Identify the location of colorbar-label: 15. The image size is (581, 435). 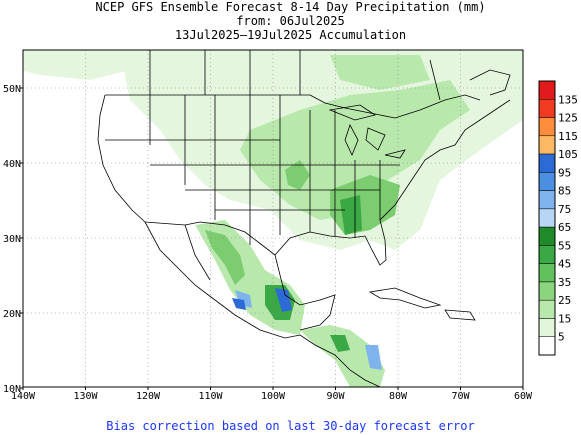
(564, 318).